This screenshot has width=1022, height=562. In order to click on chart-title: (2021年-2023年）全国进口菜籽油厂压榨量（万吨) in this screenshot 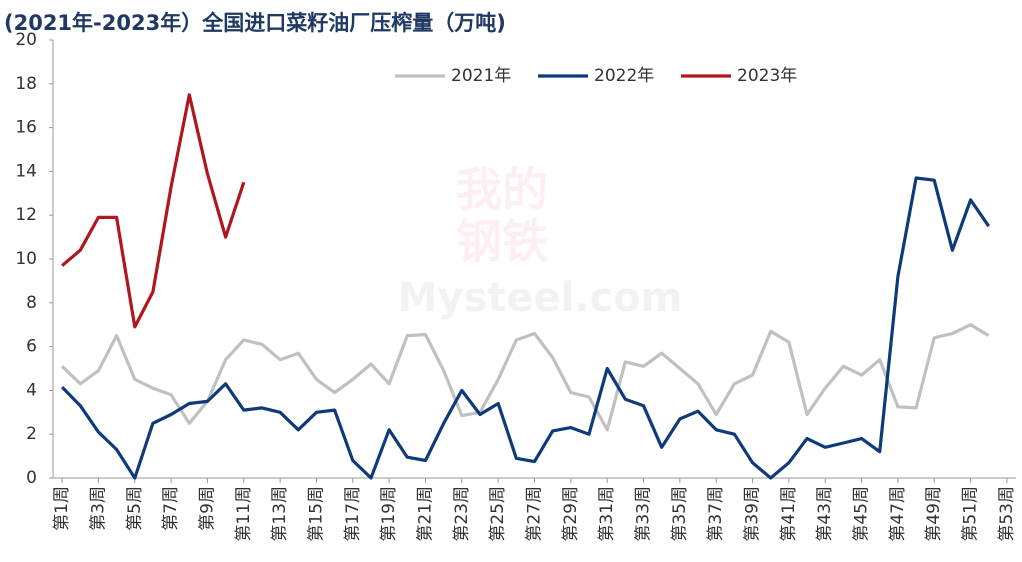, I will do `click(255, 23)`.